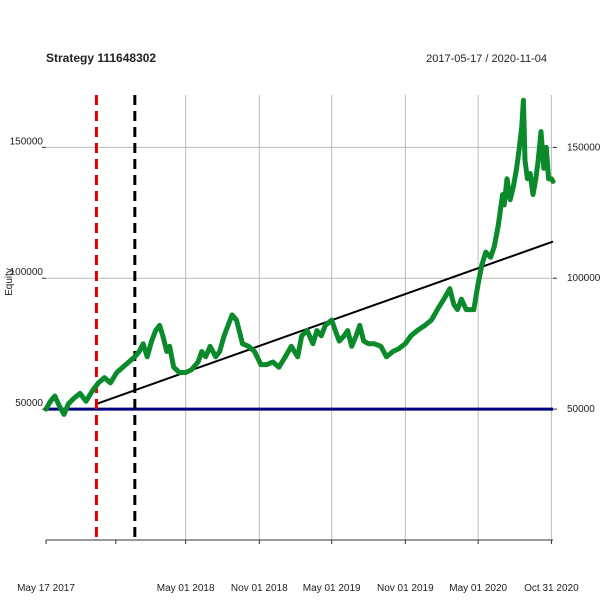  What do you see at coordinates (486, 59) in the screenshot?
I see `chart-subtitle: 2017-05-17 / 2020-11-04` at bounding box center [486, 59].